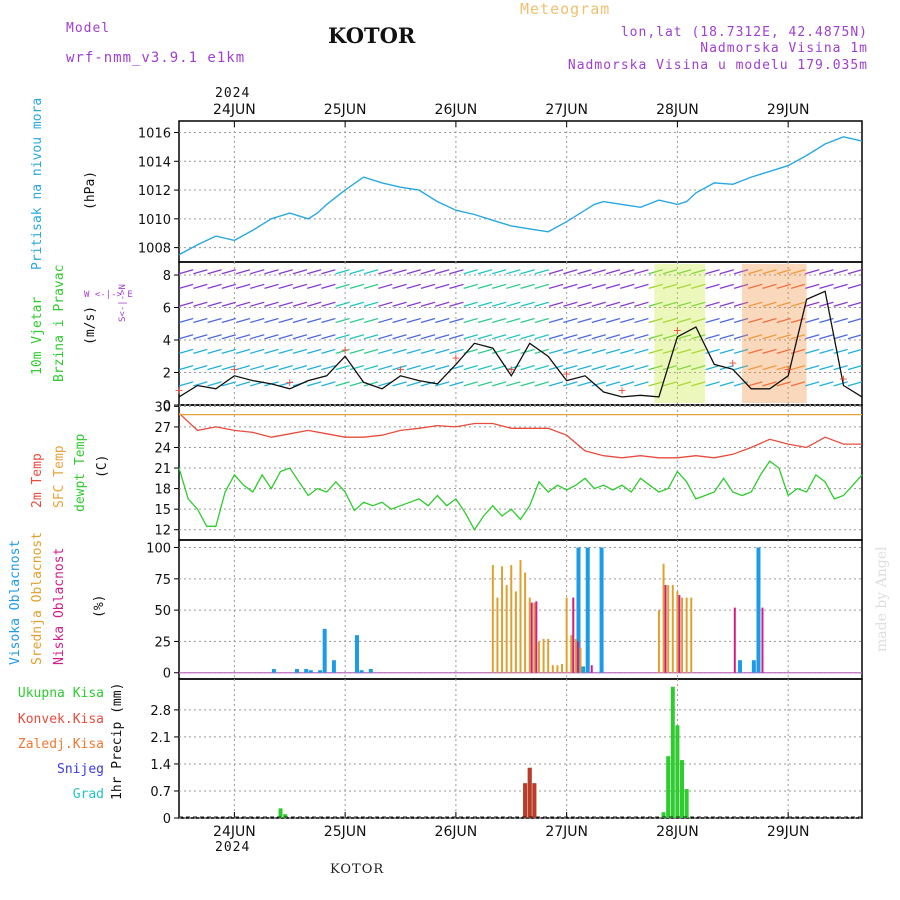 The height and width of the screenshot is (900, 900). Describe the element at coordinates (162, 490) in the screenshot. I see `y-tick-label: 18` at that location.